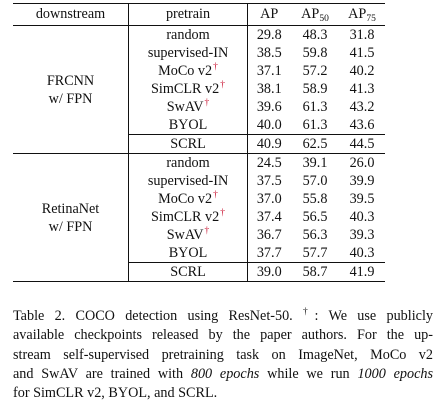 This screenshot has width=436, height=412. What do you see at coordinates (70, 80) in the screenshot?
I see `downstream-name: FRCNN` at bounding box center [70, 80].